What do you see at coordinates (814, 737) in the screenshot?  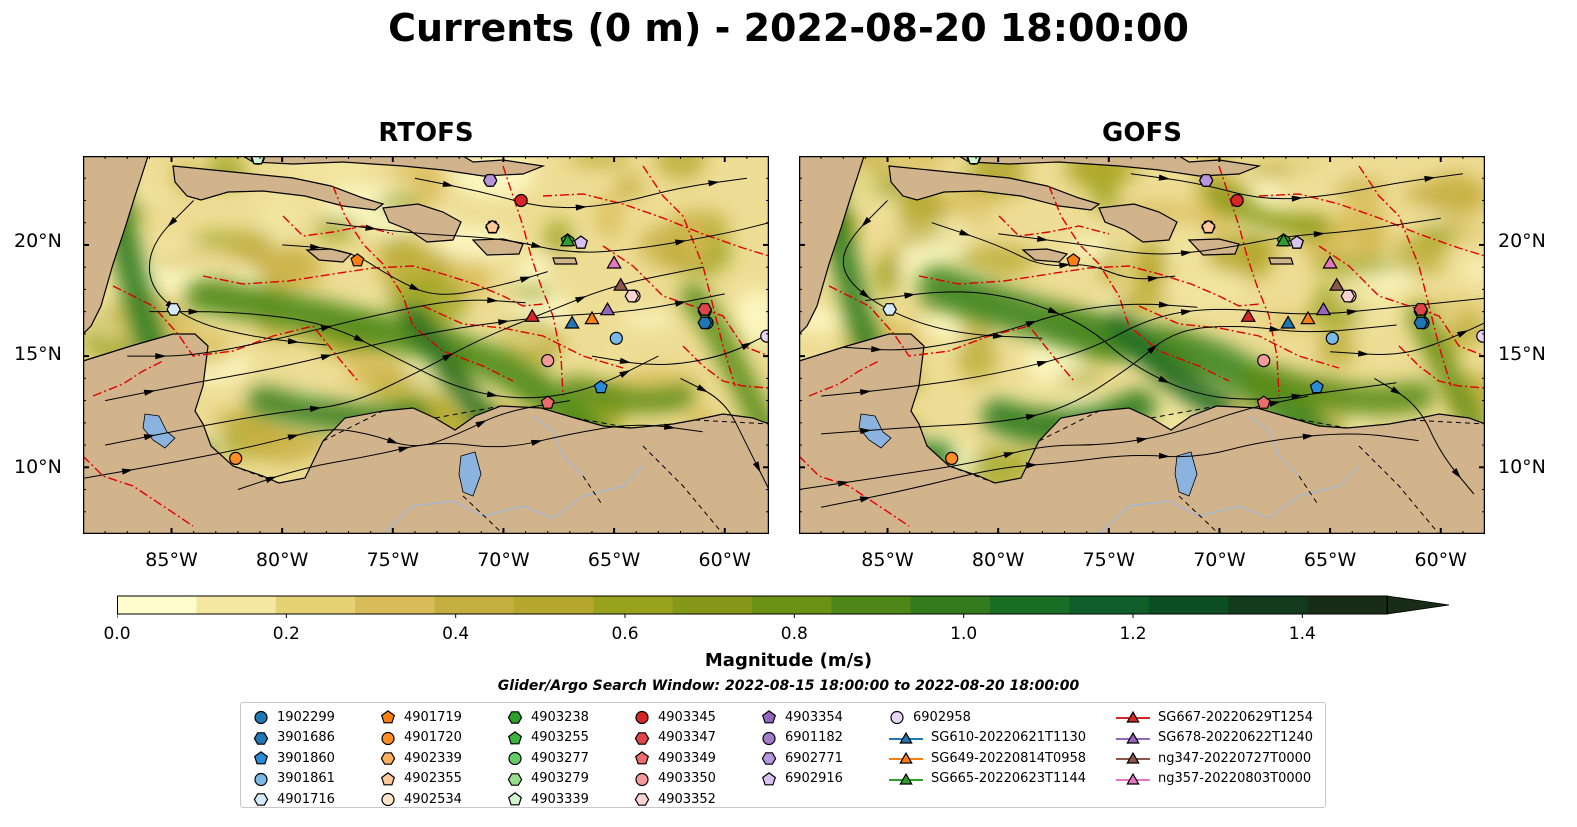 I see `legend-label: 6901182` at bounding box center [814, 737].